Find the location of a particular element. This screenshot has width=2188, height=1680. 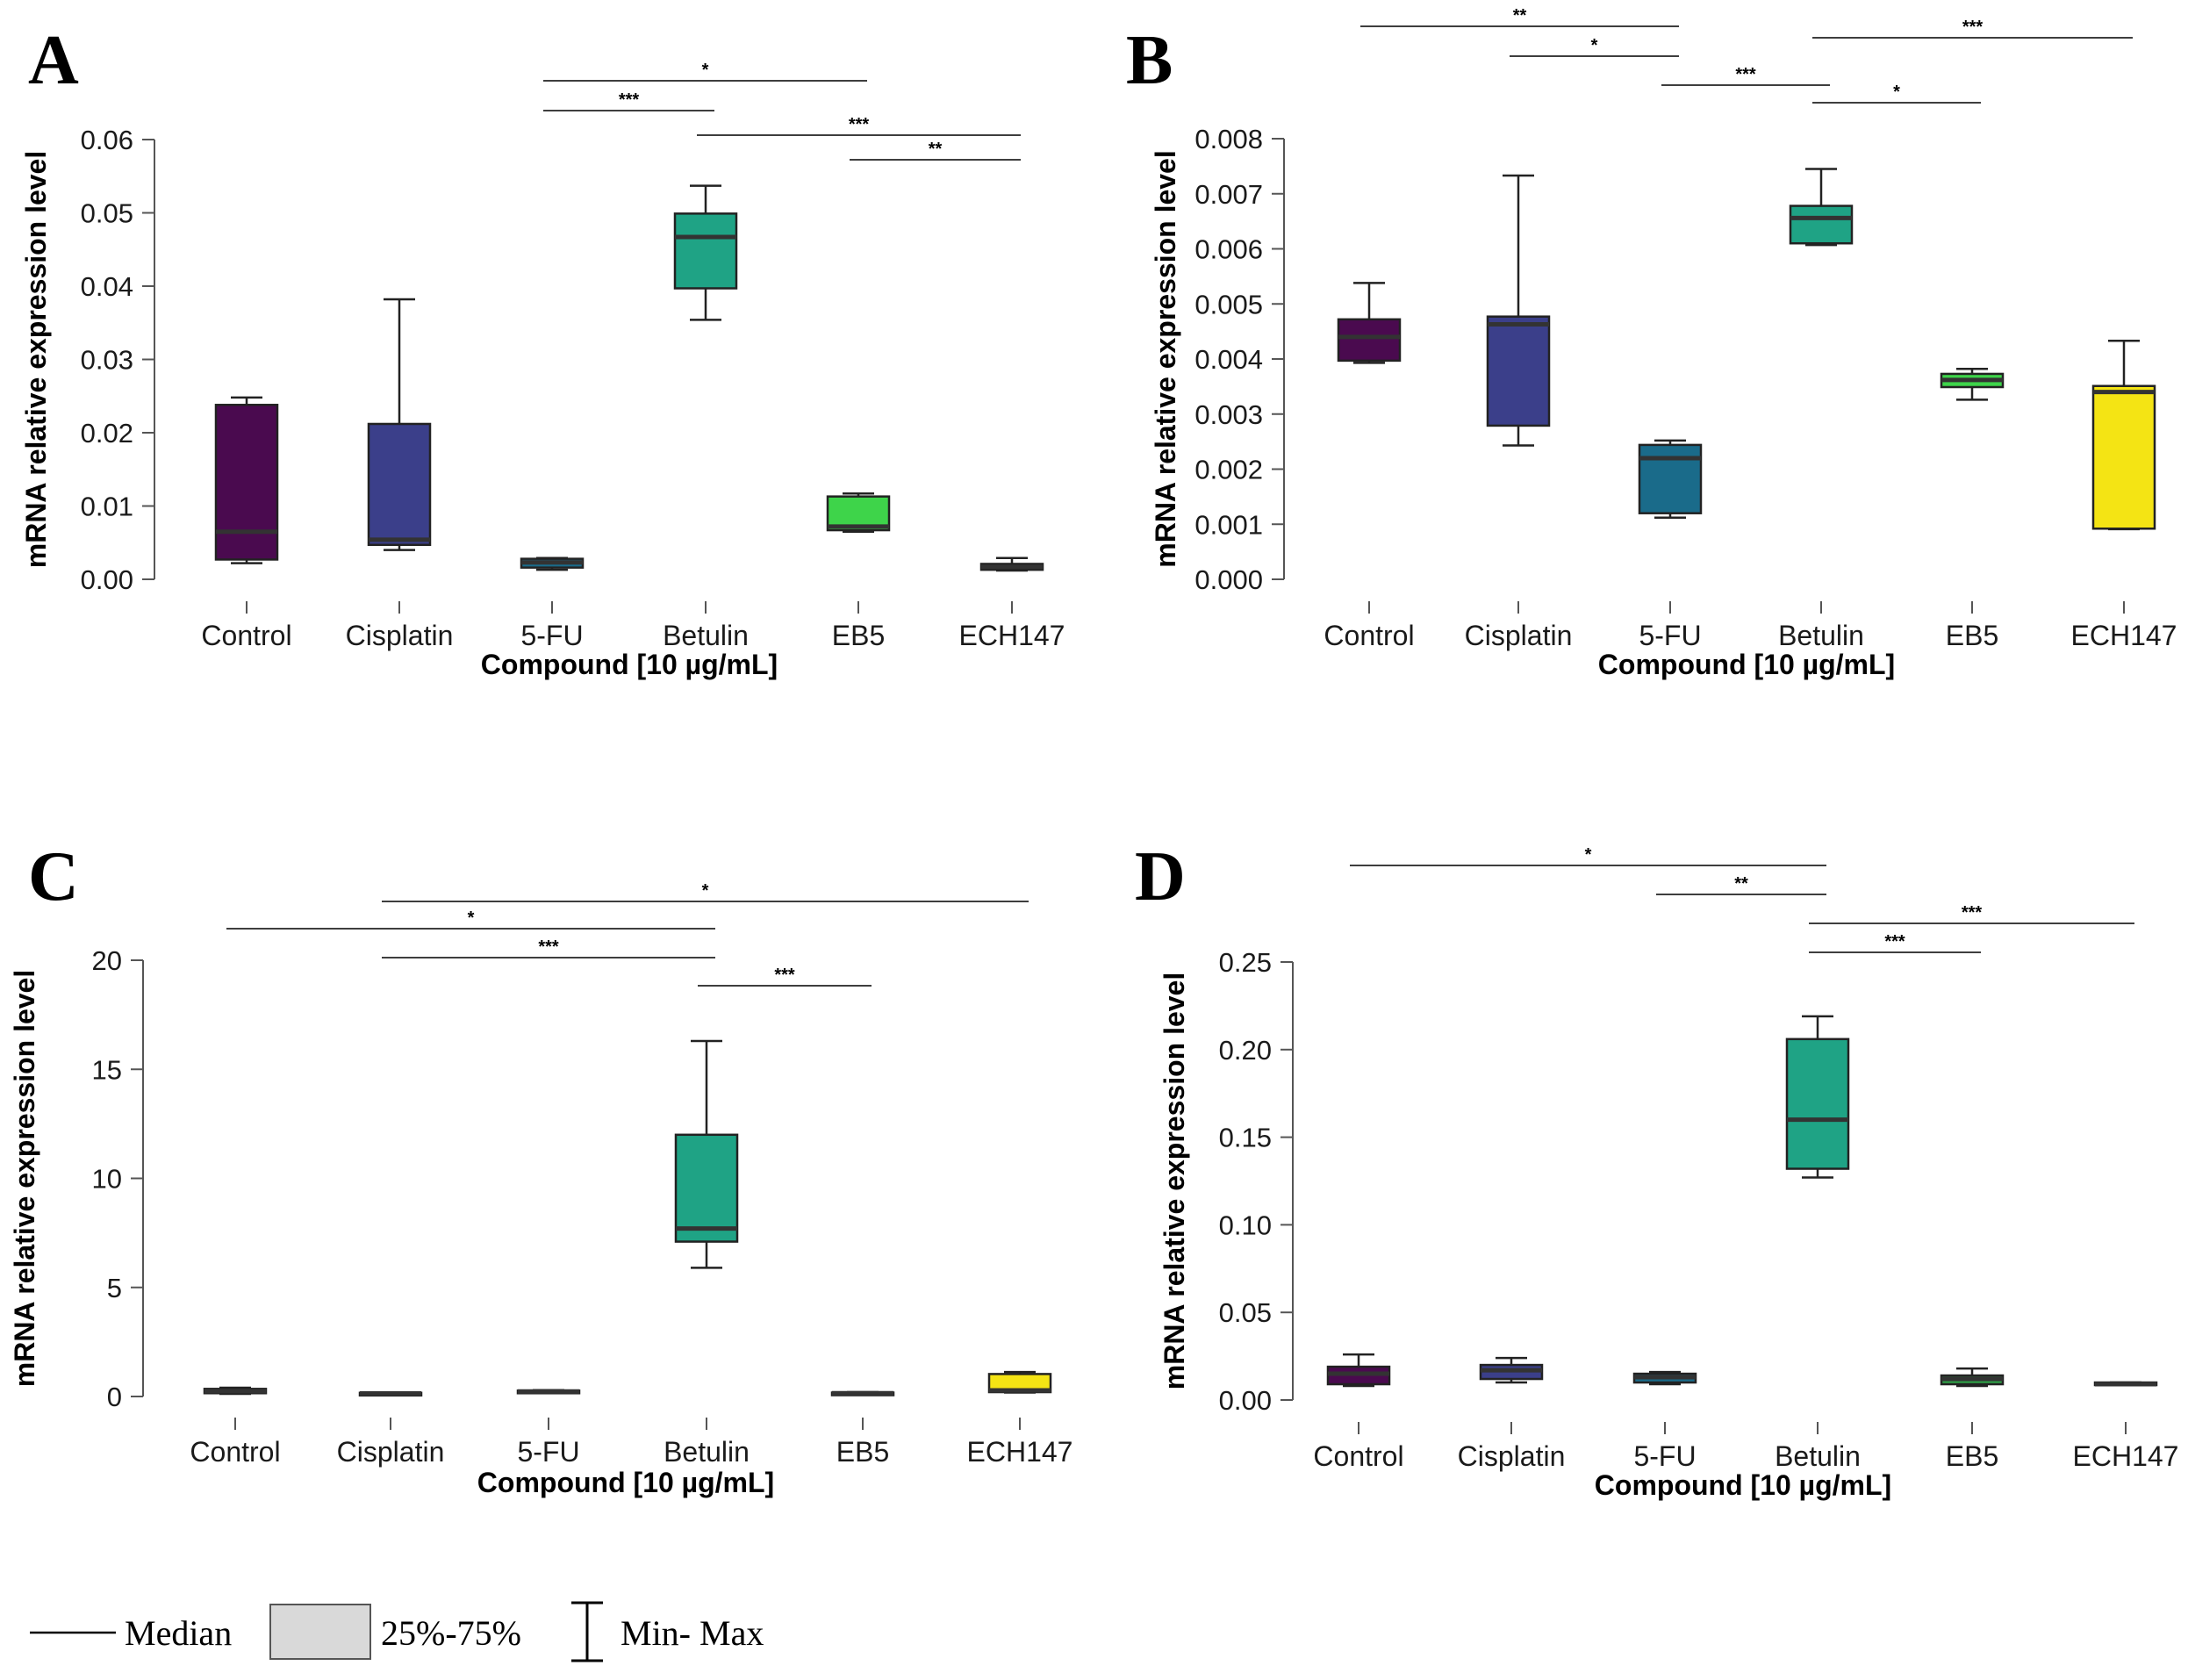

panel-letter: B is located at coordinates (1149, 60).